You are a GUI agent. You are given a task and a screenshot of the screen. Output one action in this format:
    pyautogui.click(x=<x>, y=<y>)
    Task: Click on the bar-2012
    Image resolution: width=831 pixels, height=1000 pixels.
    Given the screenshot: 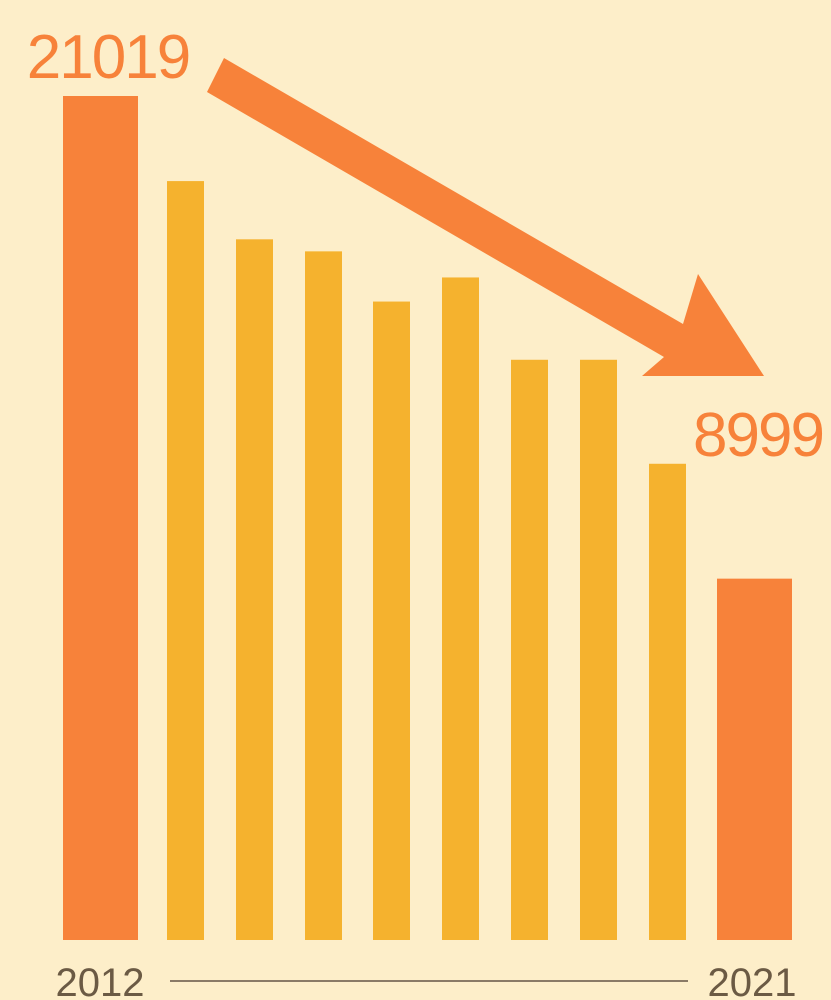 What is the action you would take?
    pyautogui.click(x=100, y=518)
    